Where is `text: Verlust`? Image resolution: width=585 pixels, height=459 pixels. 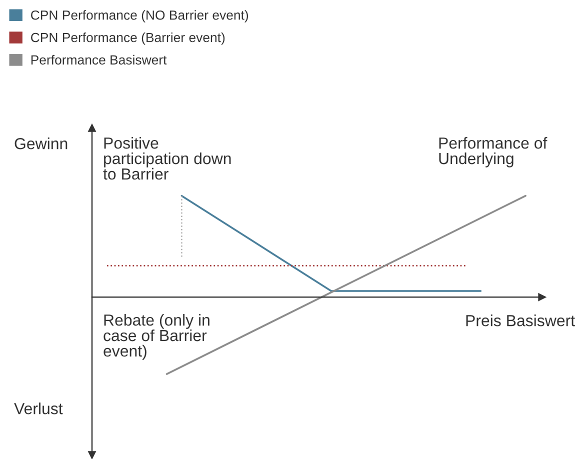 text: Verlust is located at coordinates (38, 408).